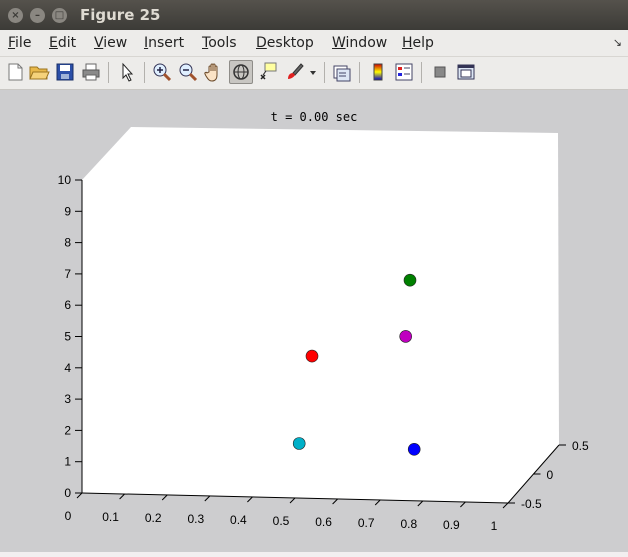 This screenshot has width=628, height=557. What do you see at coordinates (241, 72) in the screenshot?
I see `rotate-3d-icon` at bounding box center [241, 72].